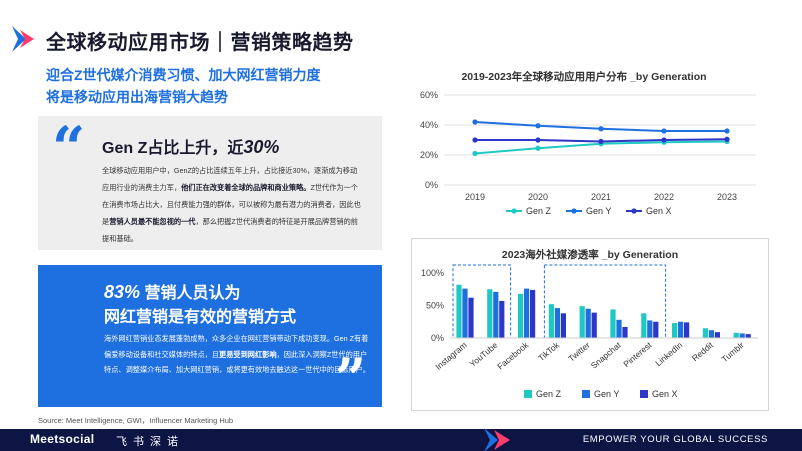 The width and height of the screenshot is (802, 451). What do you see at coordinates (429, 125) in the screenshot?
I see `y-tick-label: 40%` at bounding box center [429, 125].